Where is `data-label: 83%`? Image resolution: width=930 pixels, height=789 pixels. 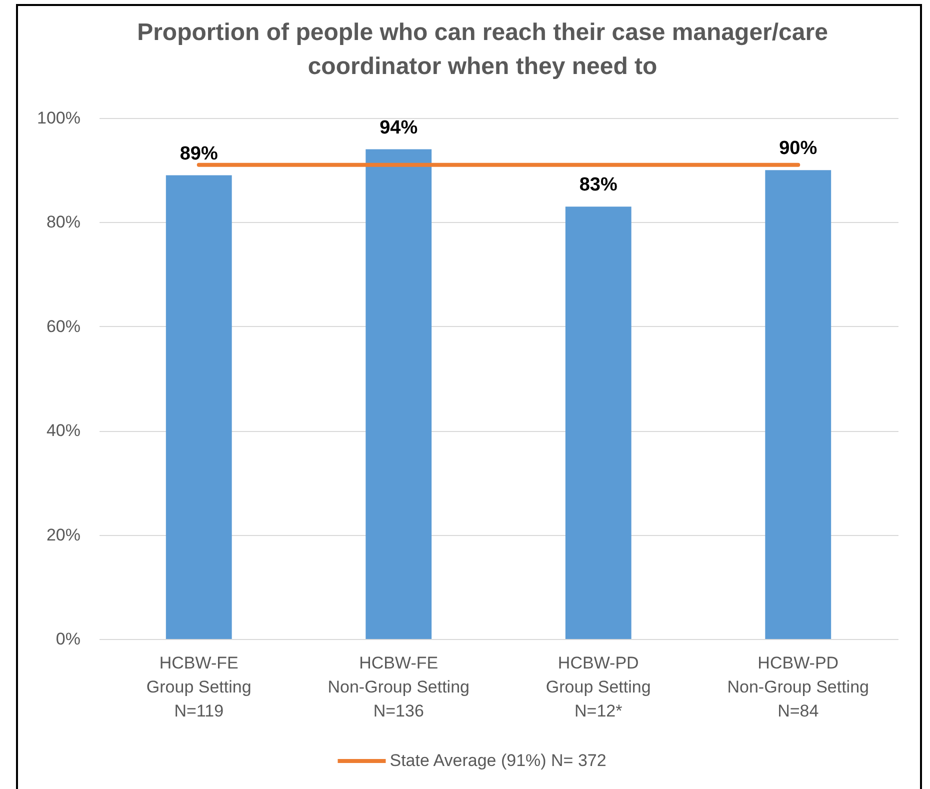
data-label: 83% is located at coordinates (598, 185).